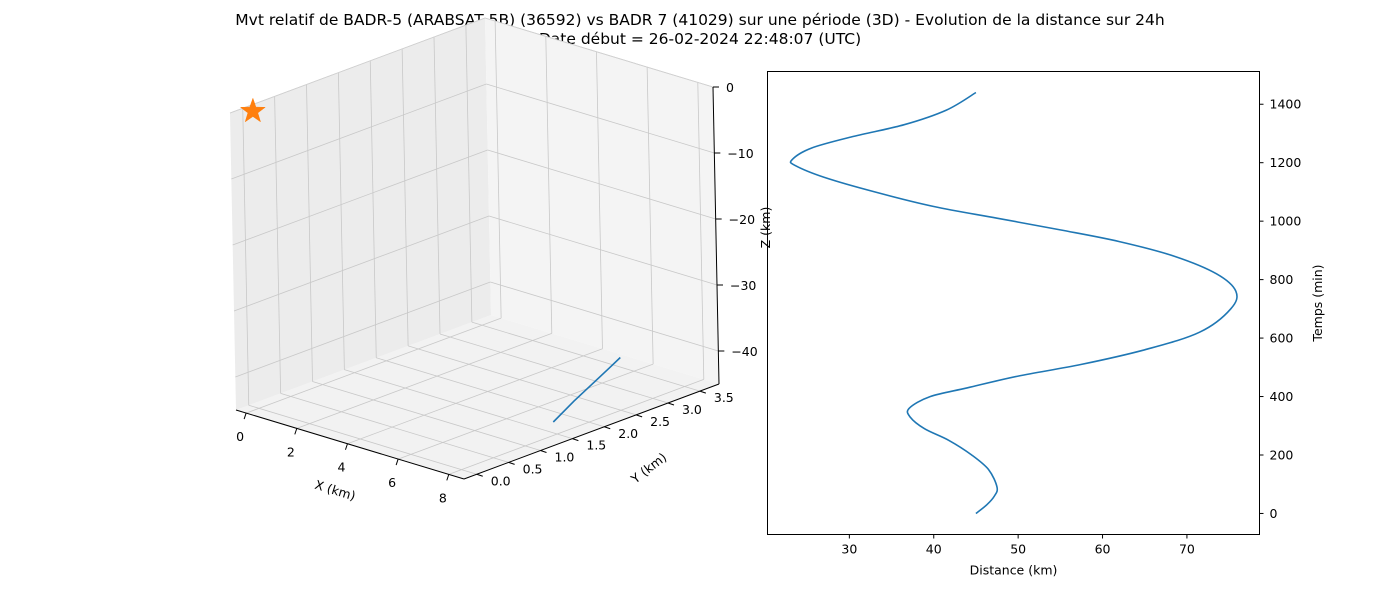 The image size is (1400, 600). Describe the element at coordinates (1286, 104) in the screenshot. I see `y-tick-label: 1400` at that location.